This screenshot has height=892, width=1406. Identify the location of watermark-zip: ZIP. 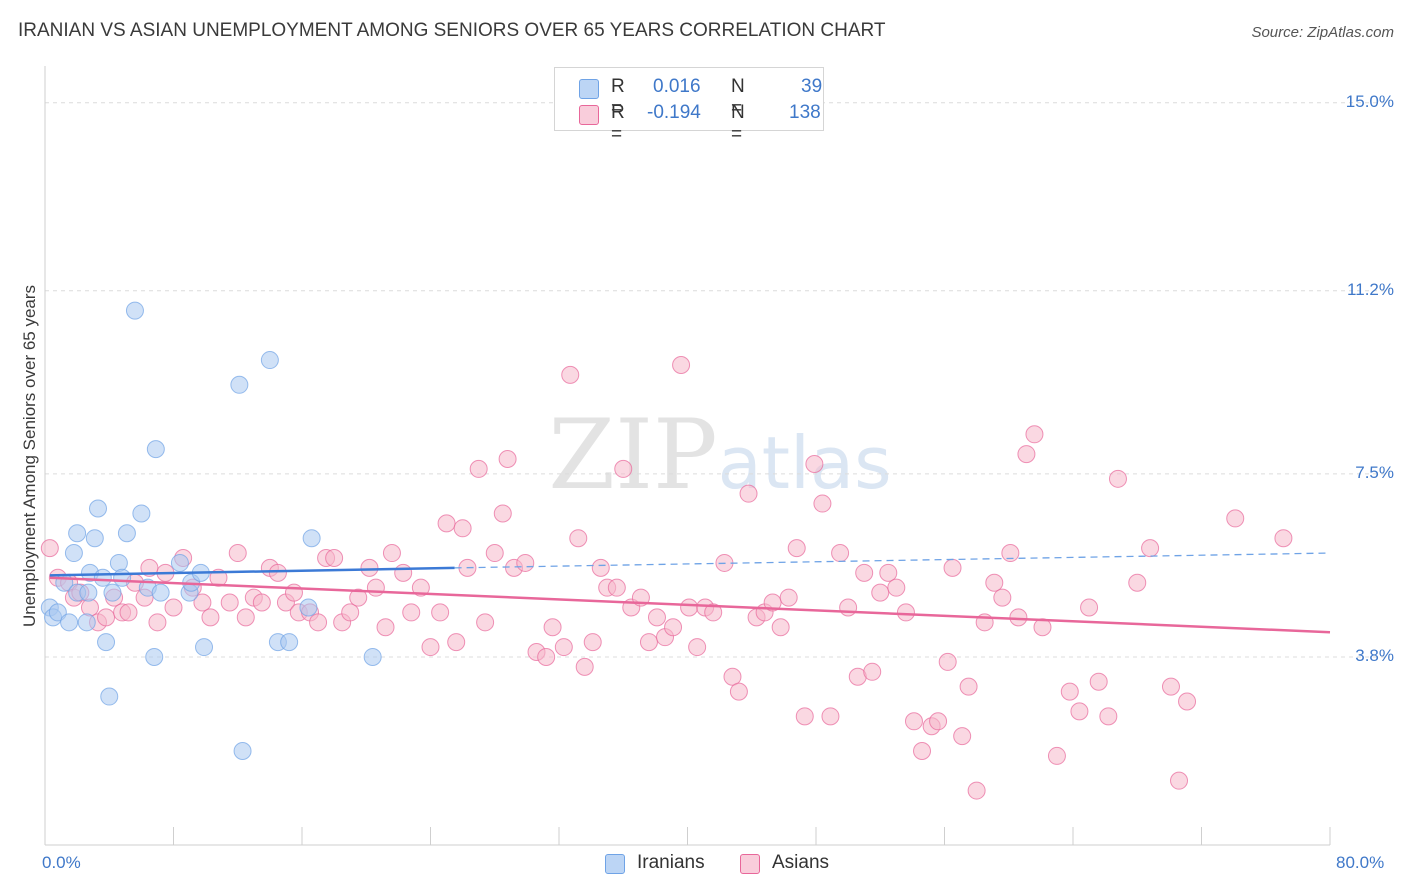
(632, 455).